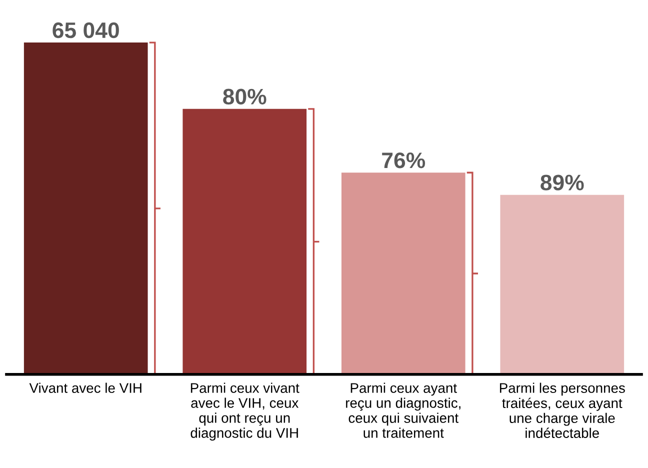 The width and height of the screenshot is (648, 468). I want to click on data-label: 65 040, so click(85, 30).